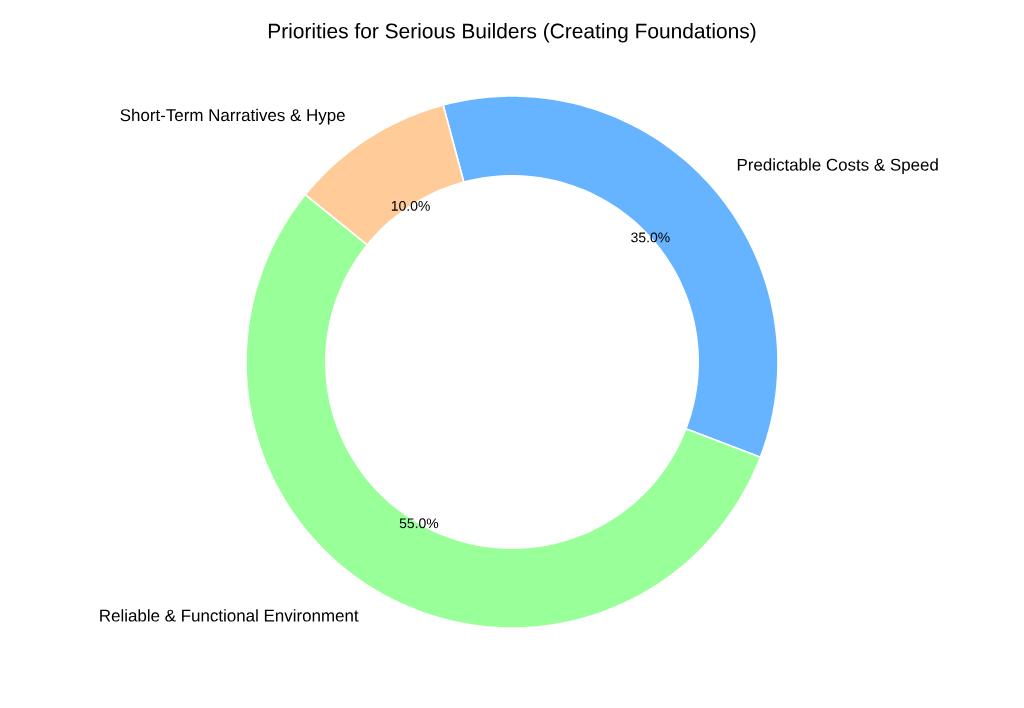  Describe the element at coordinates (512, 33) in the screenshot. I see `chart-title: Priorities for Serious Builders (Creating Foundations)` at that location.